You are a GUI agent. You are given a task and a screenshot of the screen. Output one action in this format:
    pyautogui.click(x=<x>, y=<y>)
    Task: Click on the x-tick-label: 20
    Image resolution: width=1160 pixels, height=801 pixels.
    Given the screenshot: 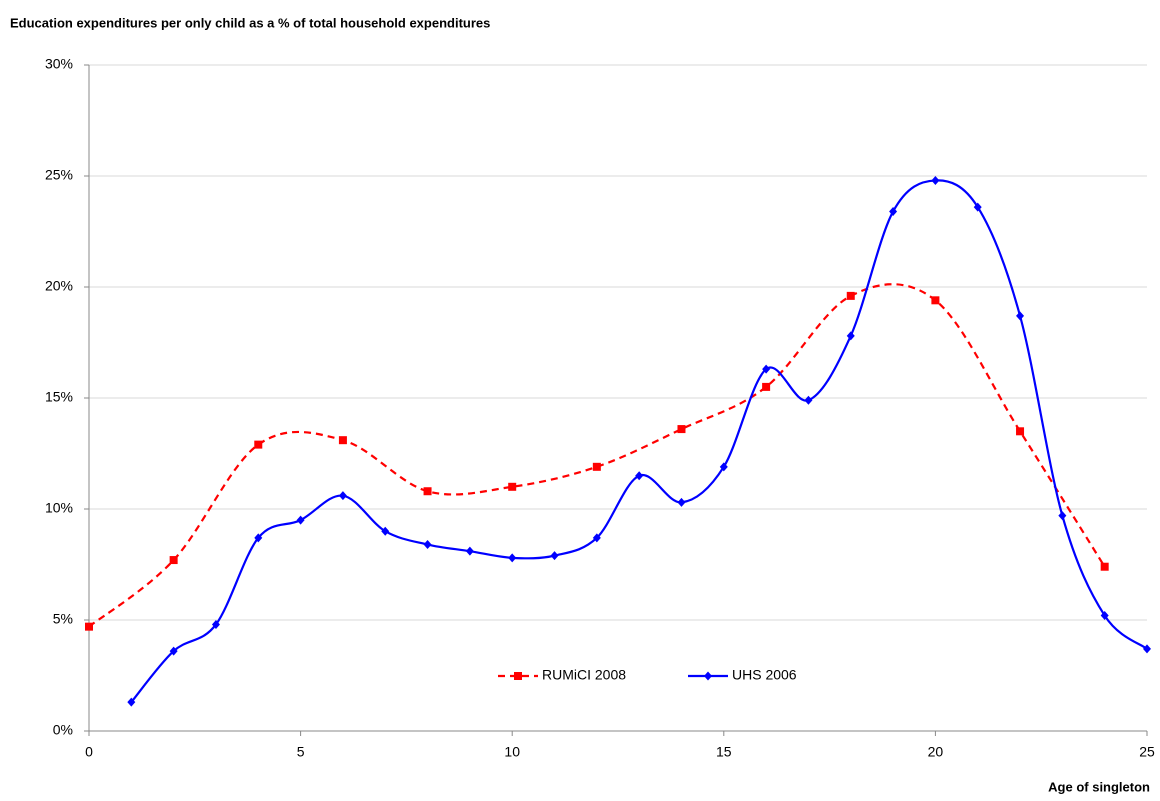 What is the action you would take?
    pyautogui.click(x=936, y=752)
    